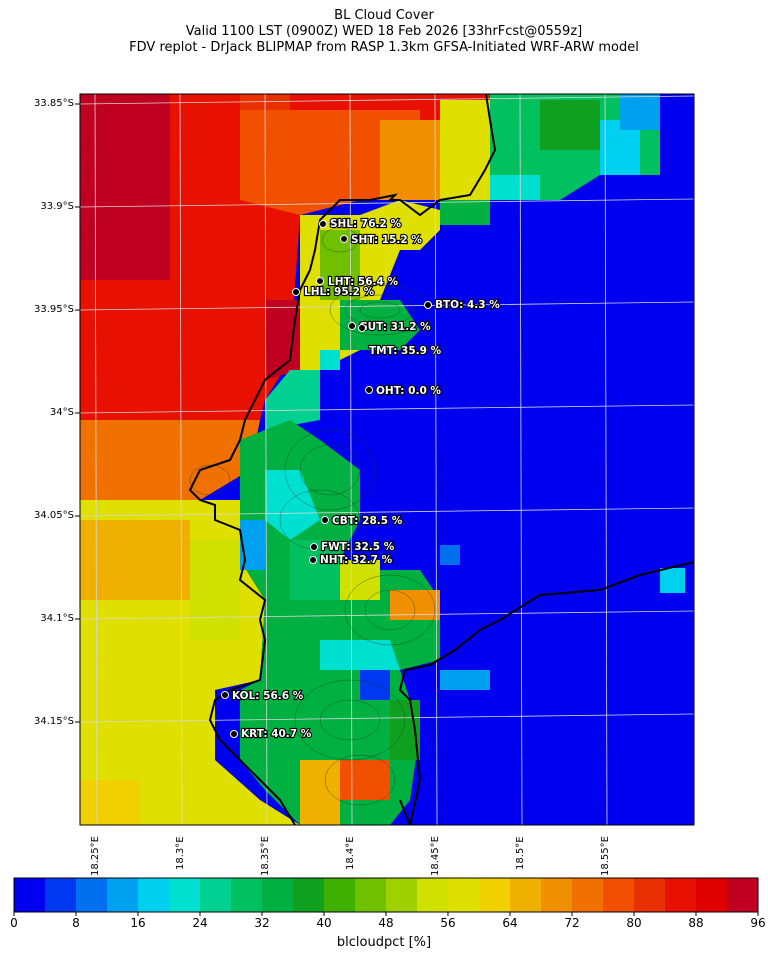  Describe the element at coordinates (61, 412) in the screenshot. I see `lat-label: 34°S` at that location.